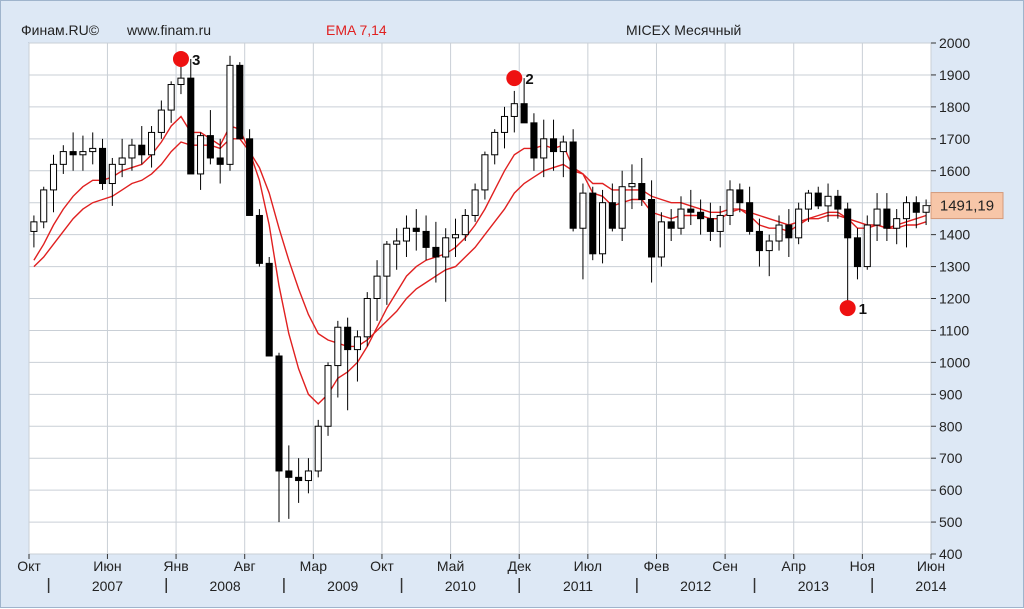 This screenshot has height=609, width=1024. Describe the element at coordinates (863, 309) in the screenshot. I see `annotation-label: 1` at that location.